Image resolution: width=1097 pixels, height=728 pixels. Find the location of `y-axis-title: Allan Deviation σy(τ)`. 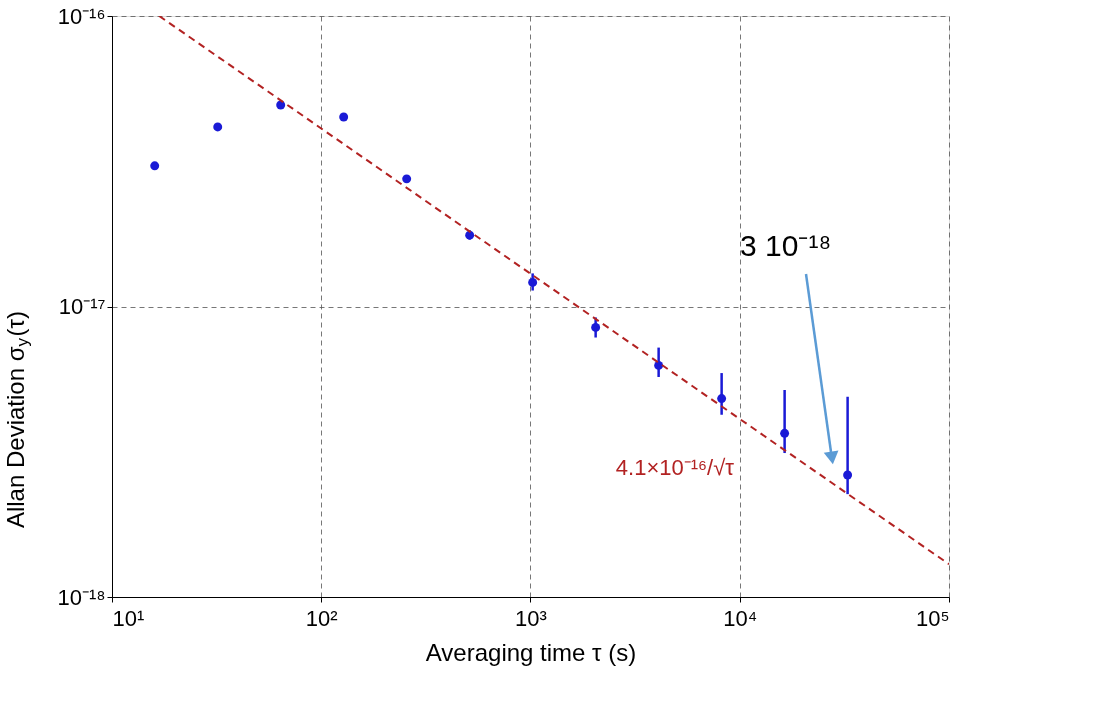

y-axis-title: Allan Deviation σy(τ) is located at coordinates (17, 420).